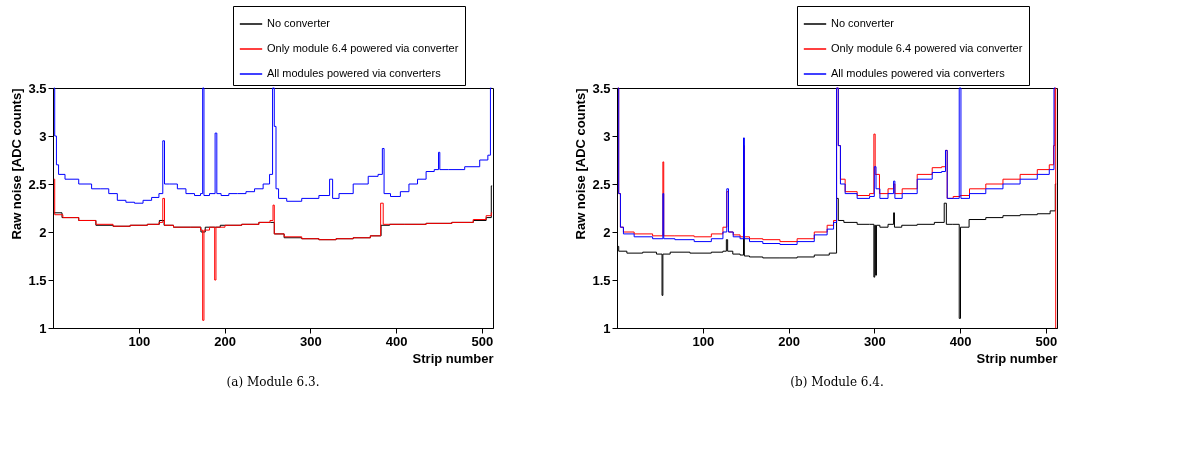 Image resolution: width=1186 pixels, height=468 pixels. I want to click on text: (b) Module 6.4., so click(837, 382).